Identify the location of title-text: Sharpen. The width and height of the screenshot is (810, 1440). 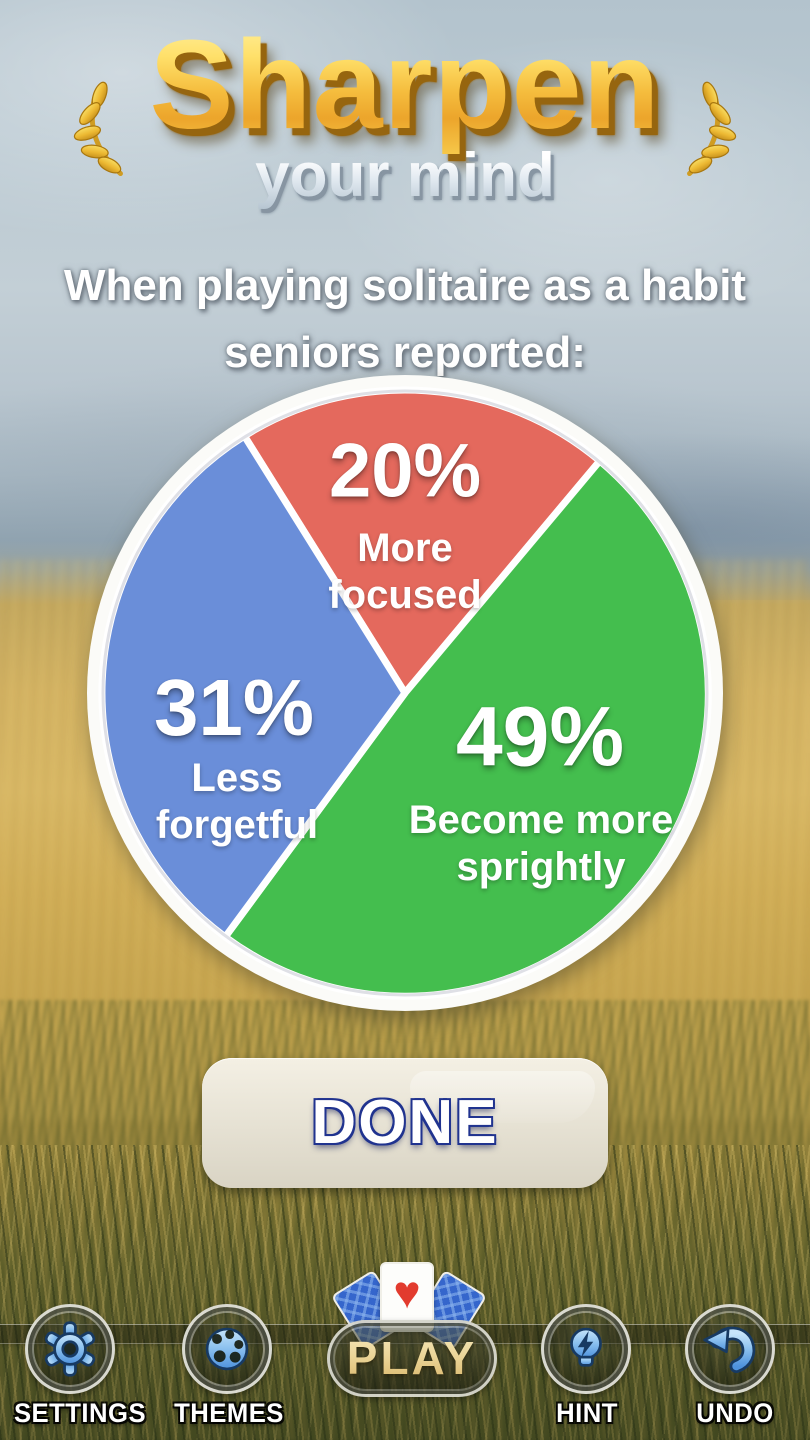
(405, 84).